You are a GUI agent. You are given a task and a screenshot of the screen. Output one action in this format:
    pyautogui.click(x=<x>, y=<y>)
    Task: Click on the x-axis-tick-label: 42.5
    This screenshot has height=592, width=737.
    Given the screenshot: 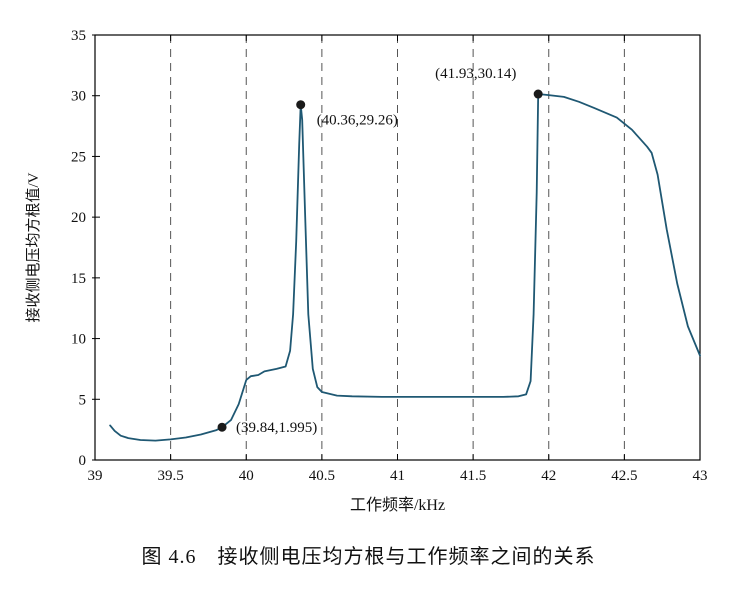 What is the action you would take?
    pyautogui.click(x=624, y=476)
    